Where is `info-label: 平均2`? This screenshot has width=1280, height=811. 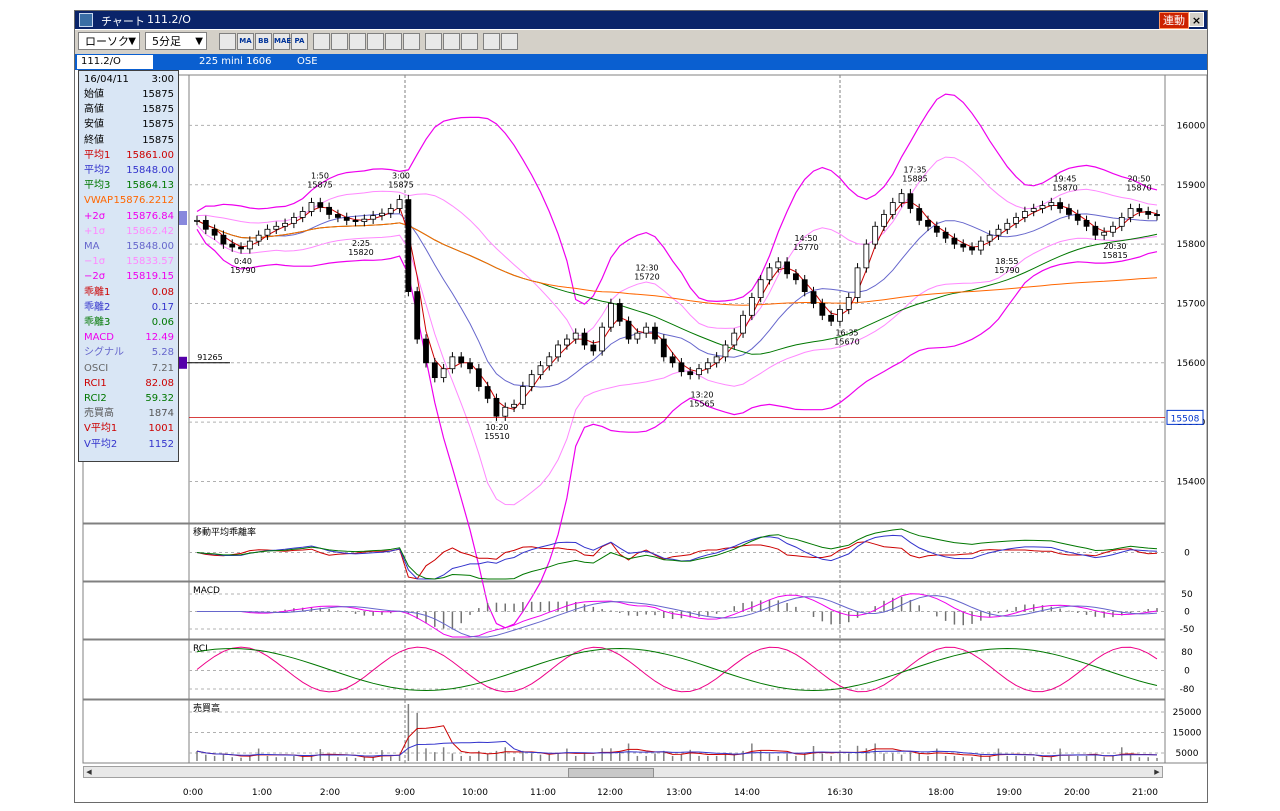
info-label: 平均2 is located at coordinates (97, 170).